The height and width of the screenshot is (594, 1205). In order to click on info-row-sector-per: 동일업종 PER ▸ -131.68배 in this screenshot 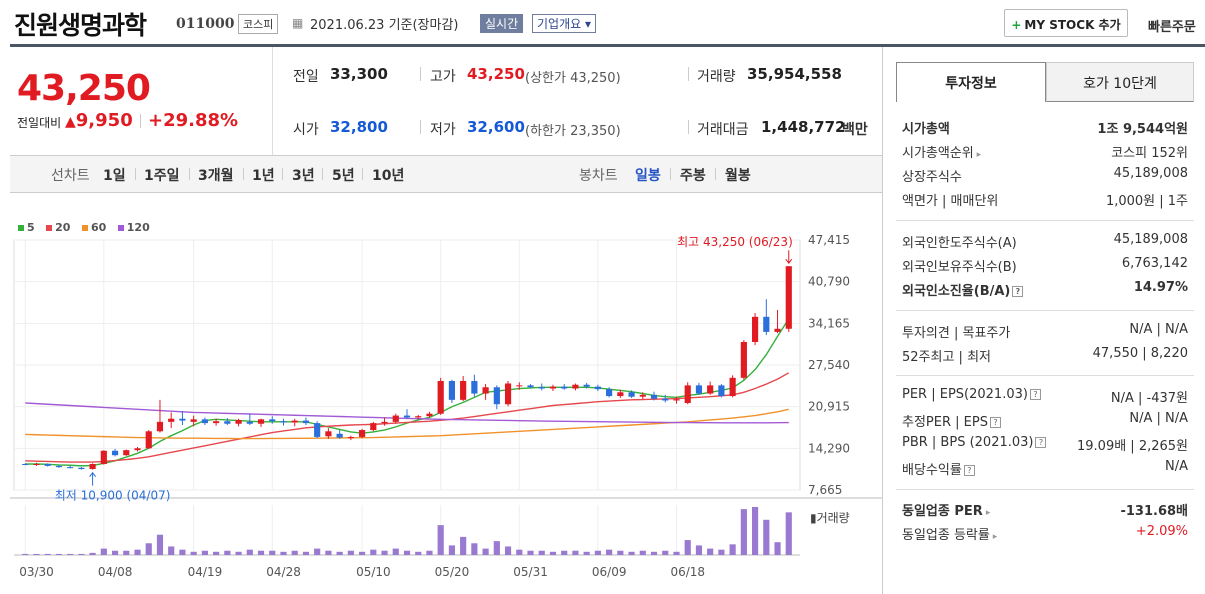, I will do `click(1045, 509)`.